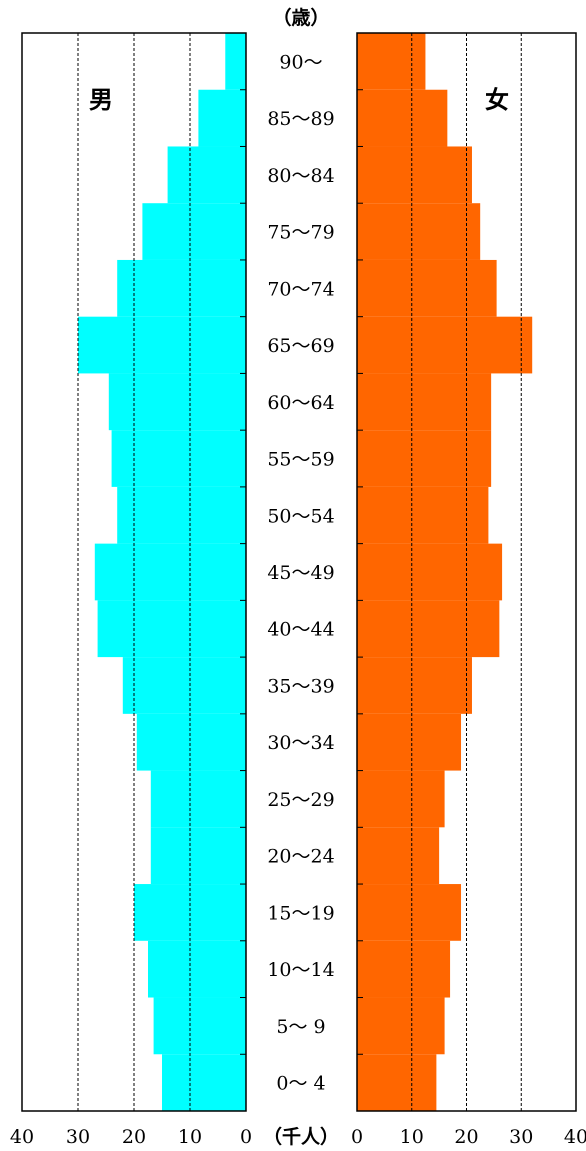 The width and height of the screenshot is (586, 1151). I want to click on age-category-label: 75～79, so click(300, 233).